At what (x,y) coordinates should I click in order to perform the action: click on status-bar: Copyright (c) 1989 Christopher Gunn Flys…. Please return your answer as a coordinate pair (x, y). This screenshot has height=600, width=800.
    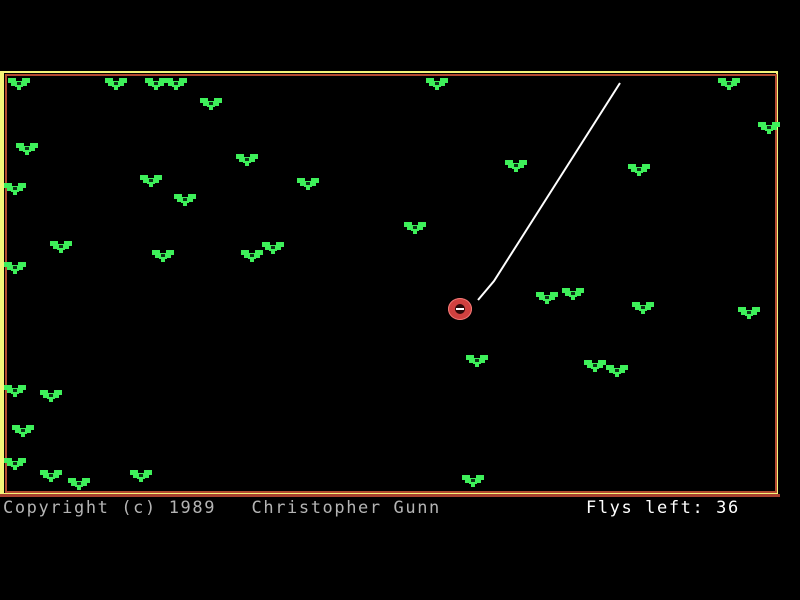
    Looking at the image, I should click on (400, 513).